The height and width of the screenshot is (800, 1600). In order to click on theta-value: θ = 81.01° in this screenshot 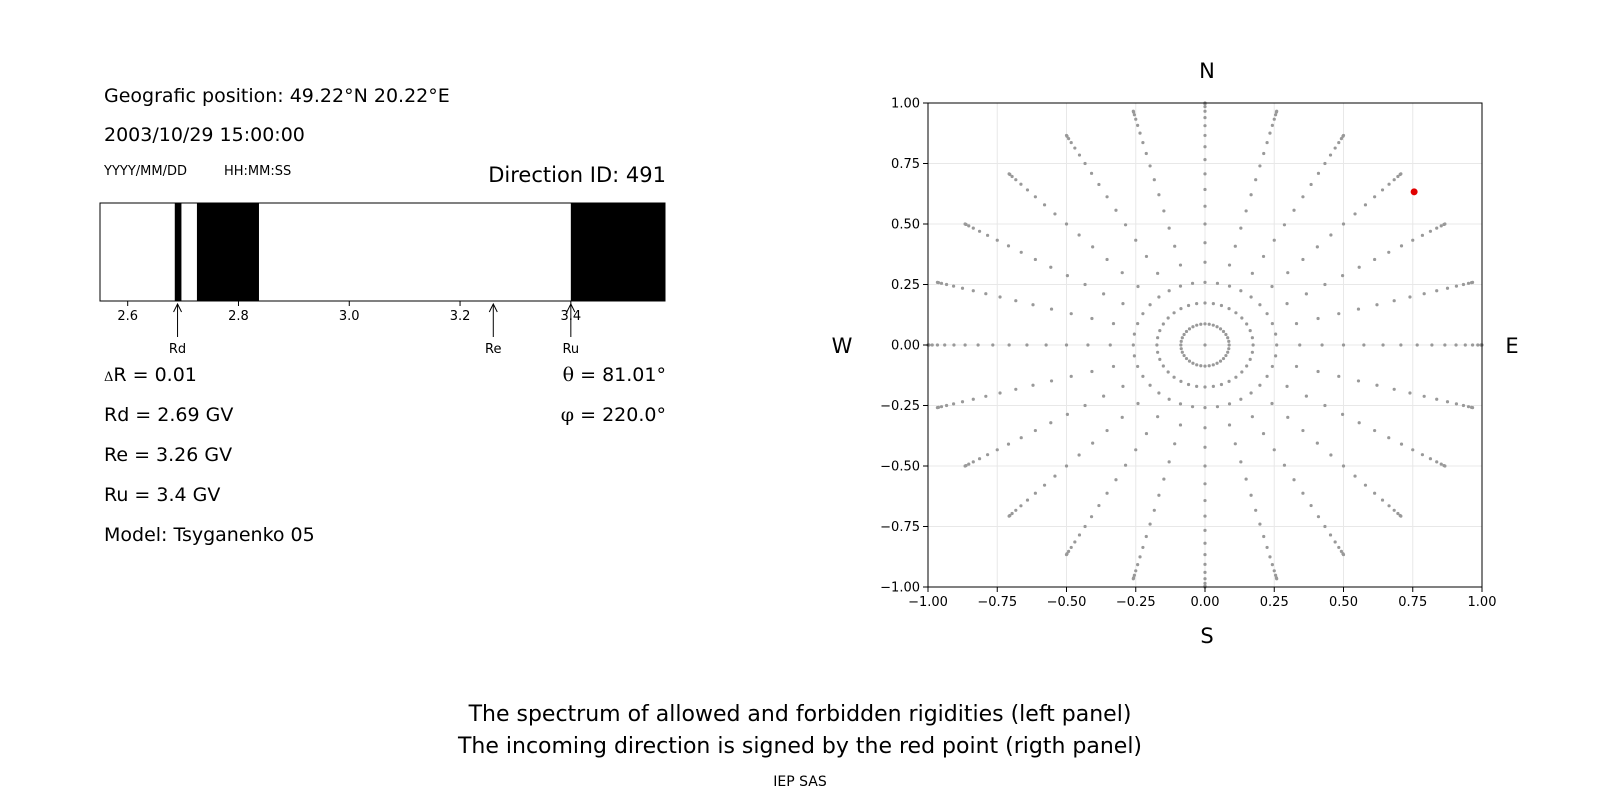, I will do `click(614, 375)`.